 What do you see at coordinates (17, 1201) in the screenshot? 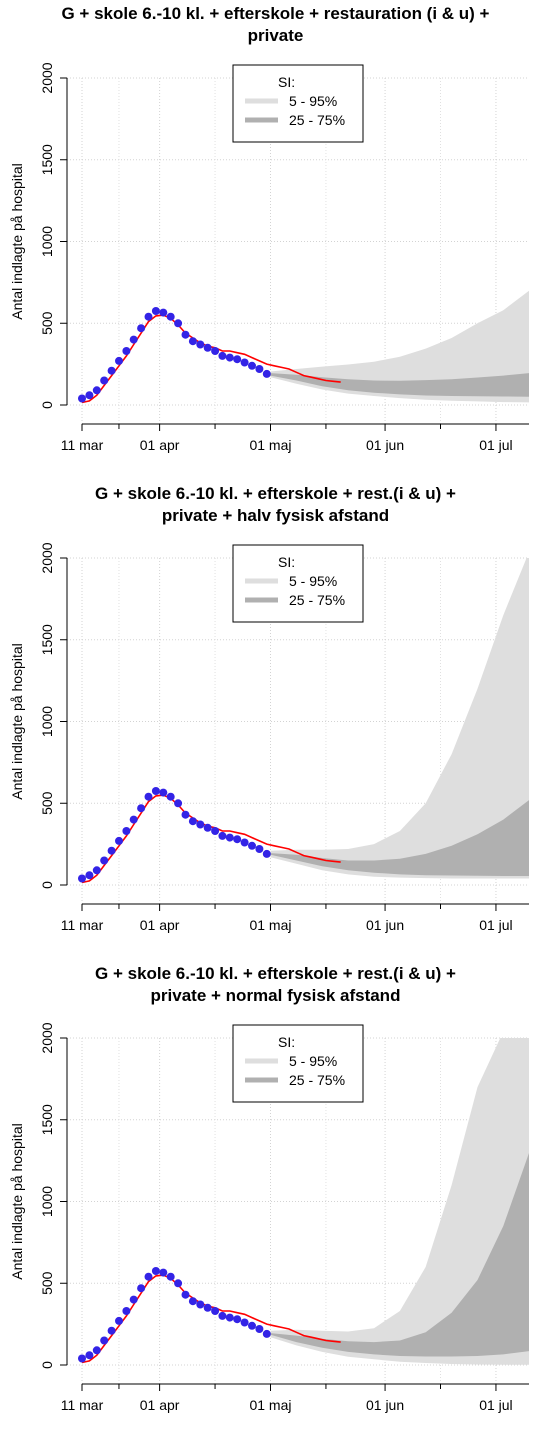
I see `y-axis-title: Antal indlagte på hospital` at bounding box center [17, 1201].